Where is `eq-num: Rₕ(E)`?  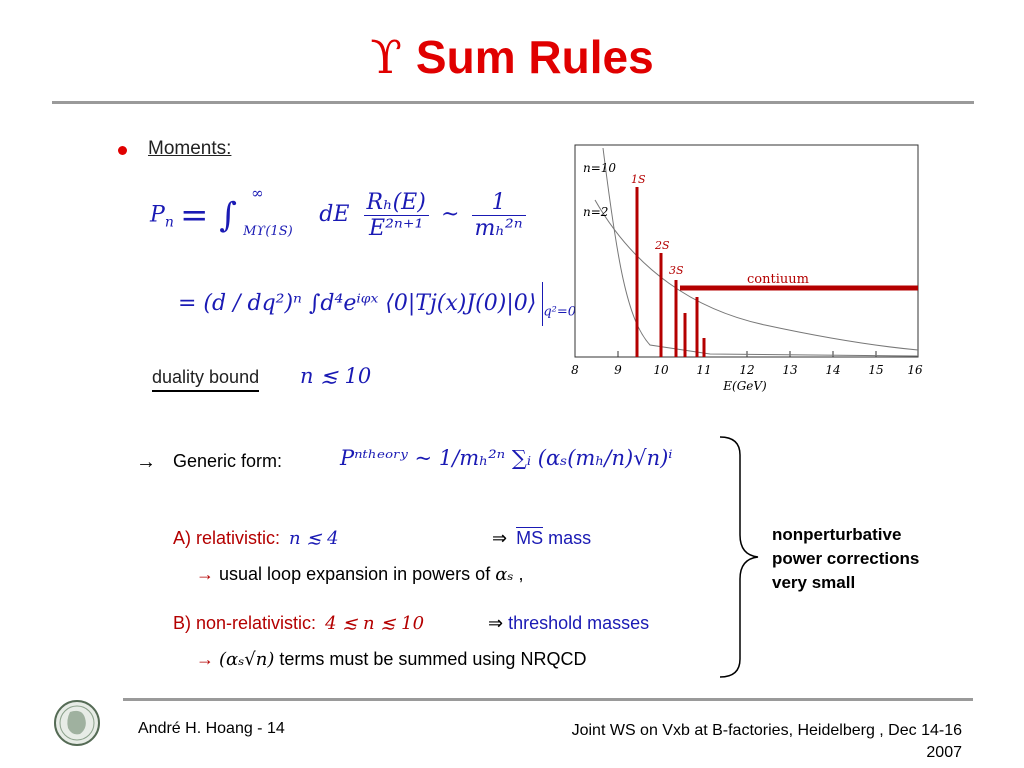 eq-num: Rₕ(E) is located at coordinates (396, 203).